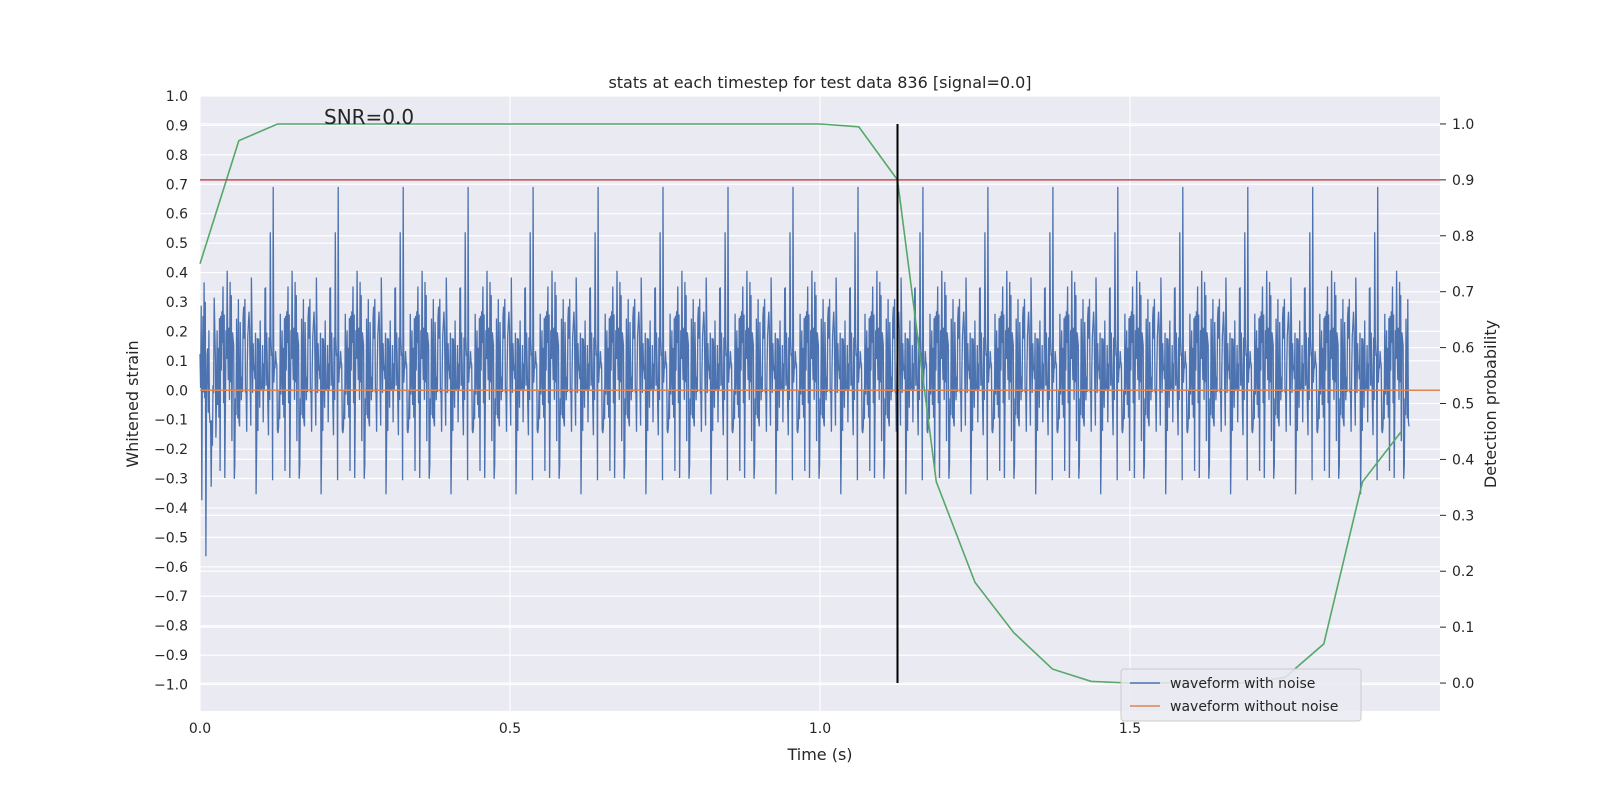  I want to click on y-tick-label-right: 1.0, so click(1463, 125).